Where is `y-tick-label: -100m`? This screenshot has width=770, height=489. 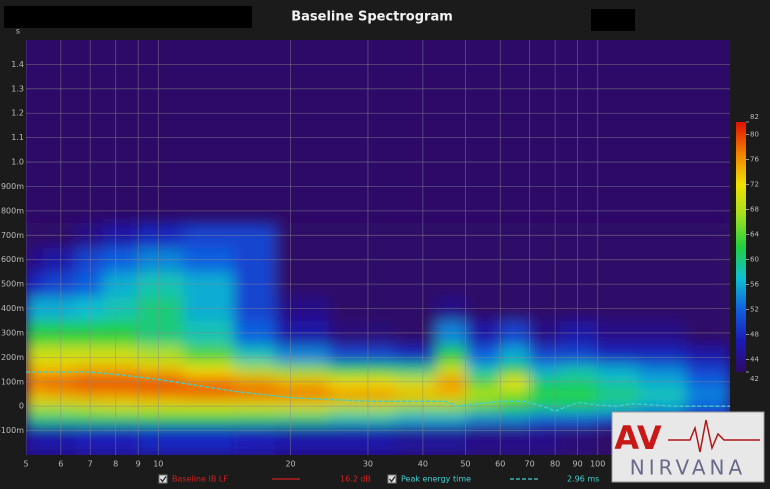 y-tick-label: -100m is located at coordinates (12, 430).